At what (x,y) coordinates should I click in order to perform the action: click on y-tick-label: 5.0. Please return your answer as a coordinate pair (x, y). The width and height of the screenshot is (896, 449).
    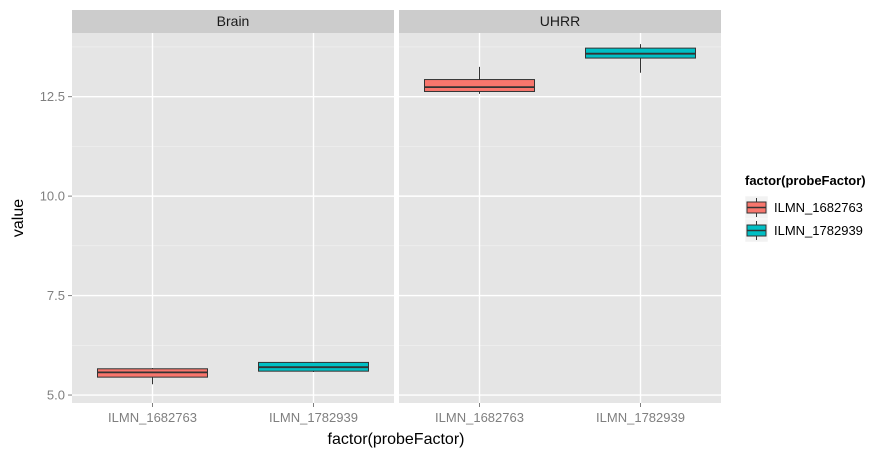
    Looking at the image, I should click on (56, 395).